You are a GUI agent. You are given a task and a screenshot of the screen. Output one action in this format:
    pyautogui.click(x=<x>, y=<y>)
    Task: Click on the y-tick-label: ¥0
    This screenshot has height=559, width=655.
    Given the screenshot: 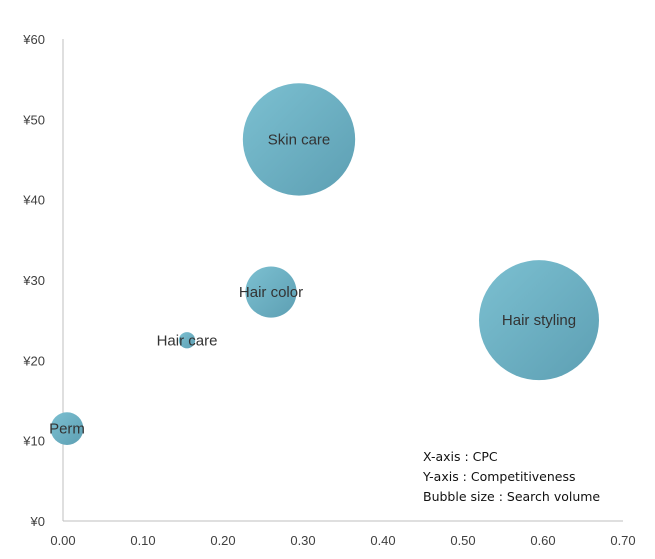 What is the action you would take?
    pyautogui.click(x=37, y=521)
    